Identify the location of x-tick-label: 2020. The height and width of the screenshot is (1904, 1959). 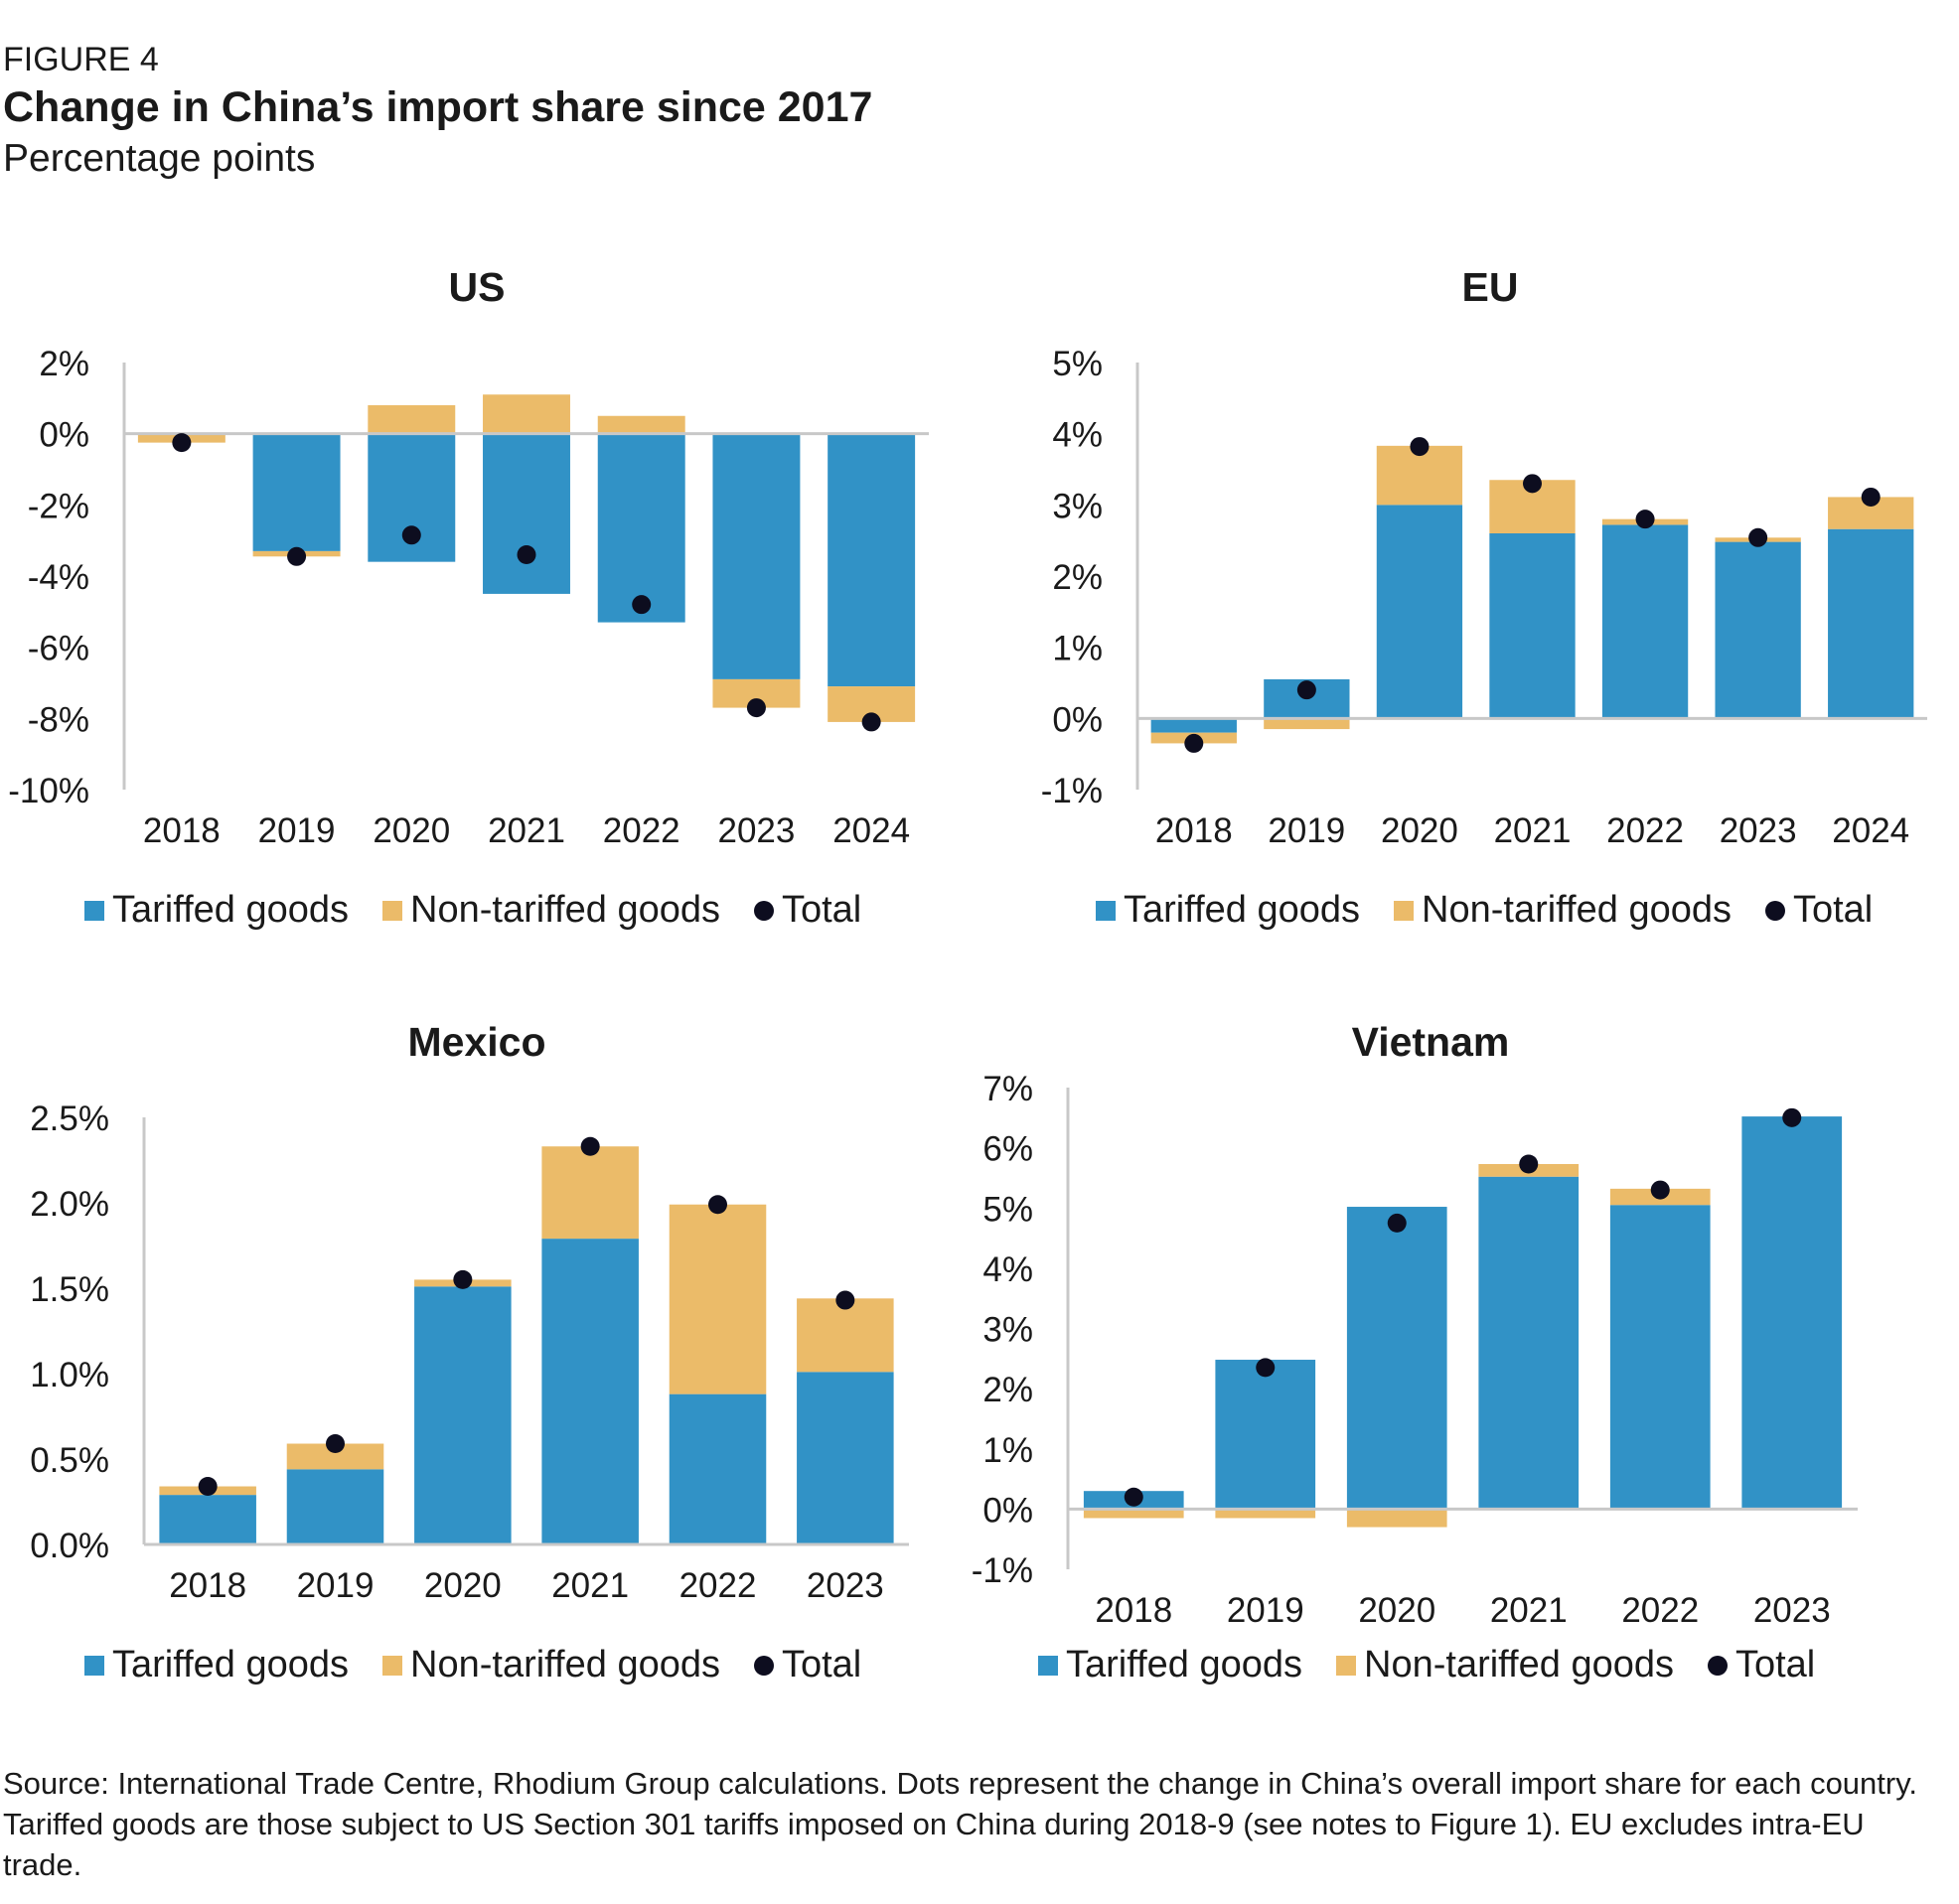
(463, 1585).